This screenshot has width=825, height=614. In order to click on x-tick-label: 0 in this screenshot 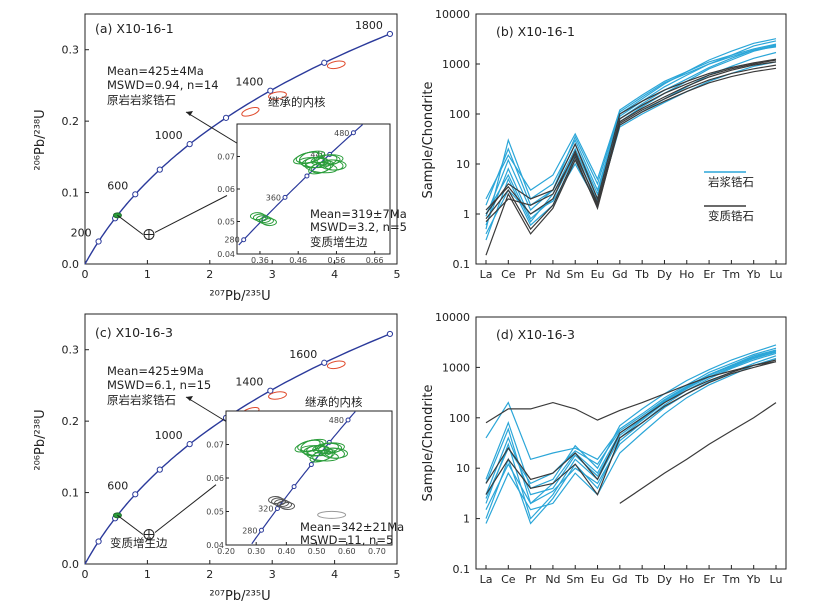, I will do `click(85, 274)`.